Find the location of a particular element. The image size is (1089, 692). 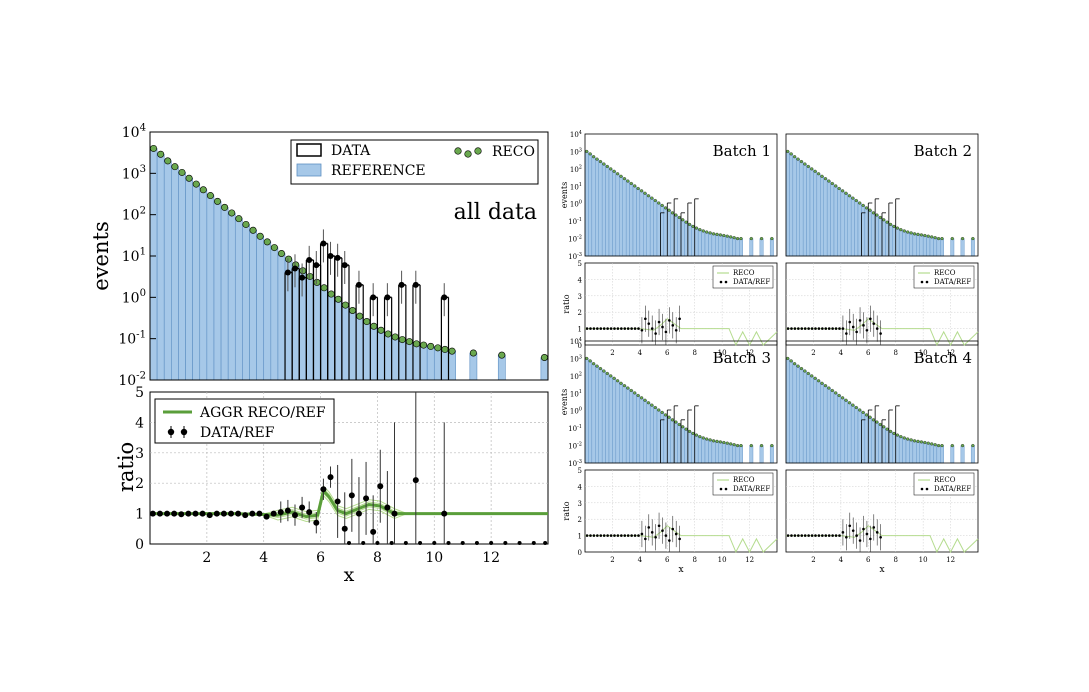

y-tick-label: 4 is located at coordinates (139, 423).